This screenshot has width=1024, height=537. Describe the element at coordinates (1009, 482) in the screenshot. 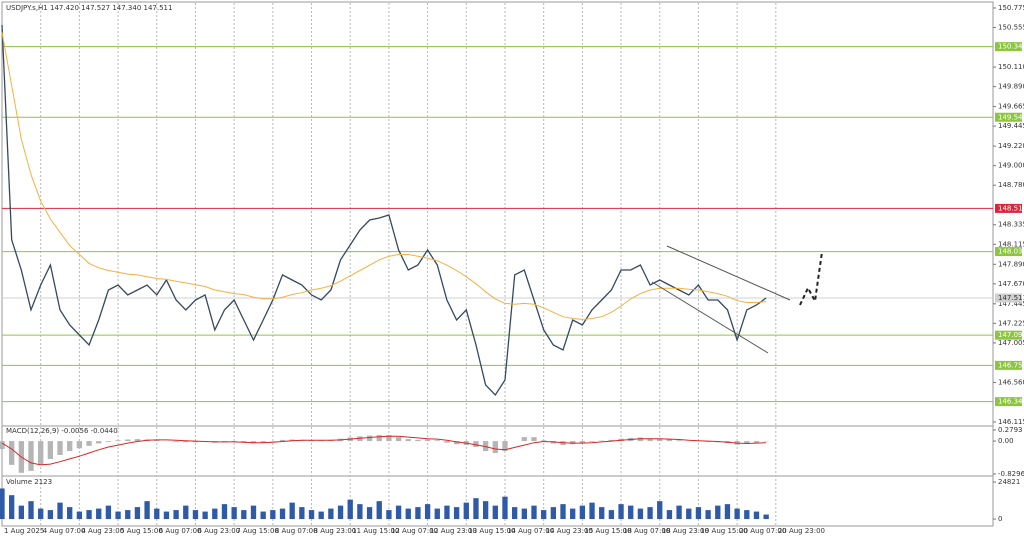

I see `y-tick-label: 24821` at that location.